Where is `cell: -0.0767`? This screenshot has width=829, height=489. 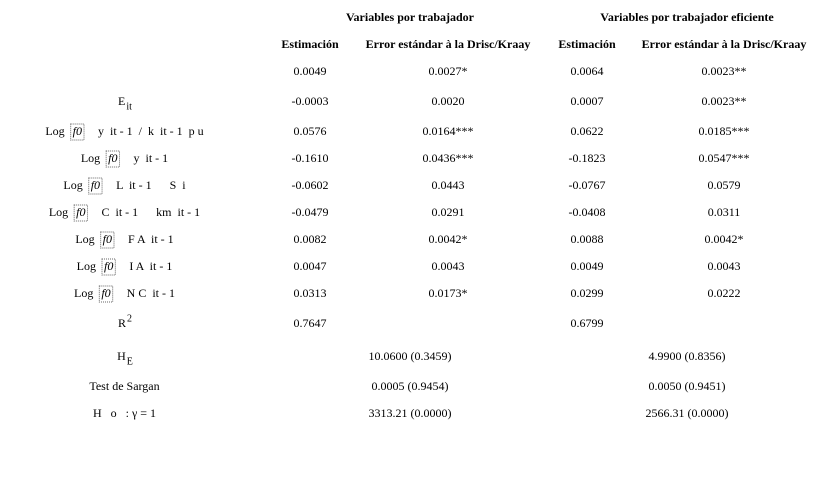 cell: -0.0767 is located at coordinates (587, 185).